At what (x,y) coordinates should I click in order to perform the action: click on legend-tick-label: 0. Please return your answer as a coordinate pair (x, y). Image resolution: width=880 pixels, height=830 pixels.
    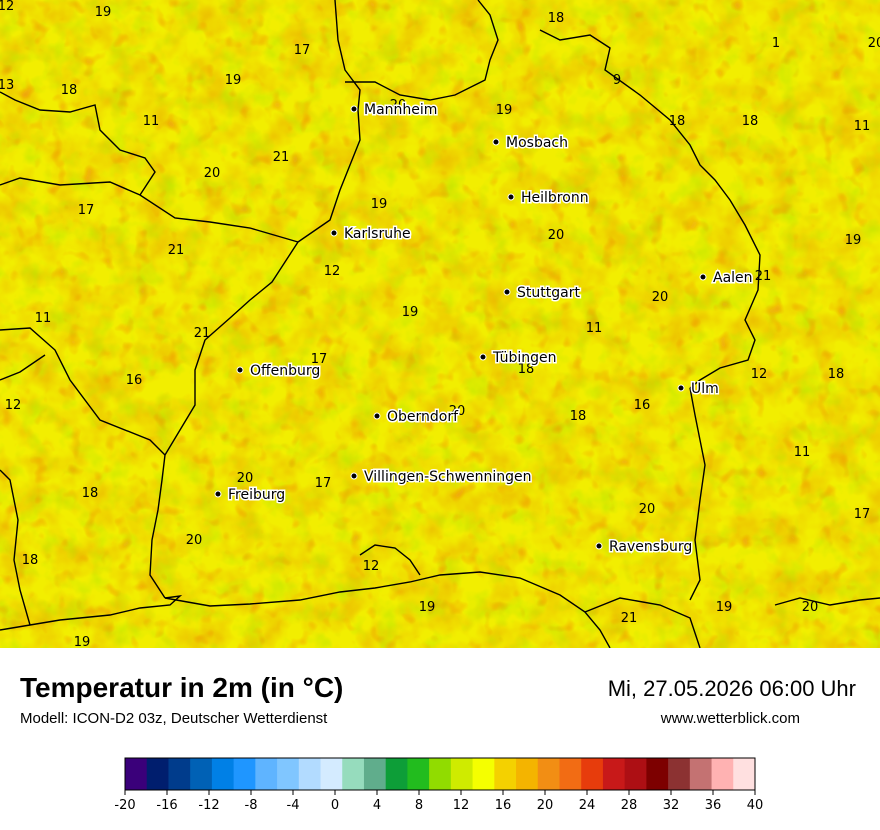
    Looking at the image, I should click on (335, 805).